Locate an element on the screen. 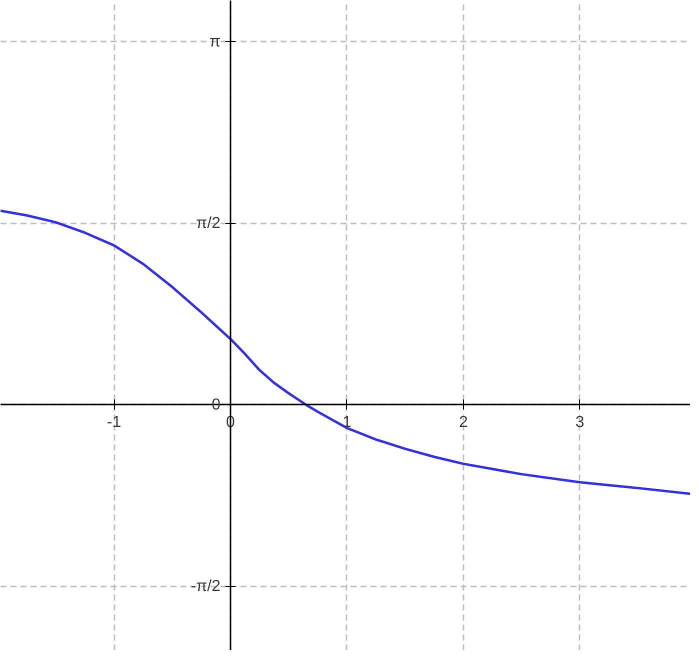 The height and width of the screenshot is (659, 699). x-tick-label: 3 is located at coordinates (579, 422).